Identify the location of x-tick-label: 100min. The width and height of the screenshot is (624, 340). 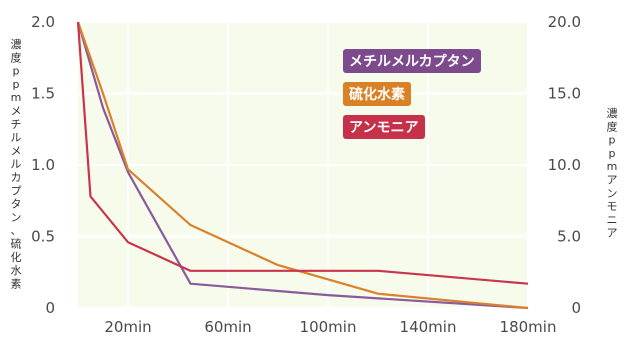
(328, 327).